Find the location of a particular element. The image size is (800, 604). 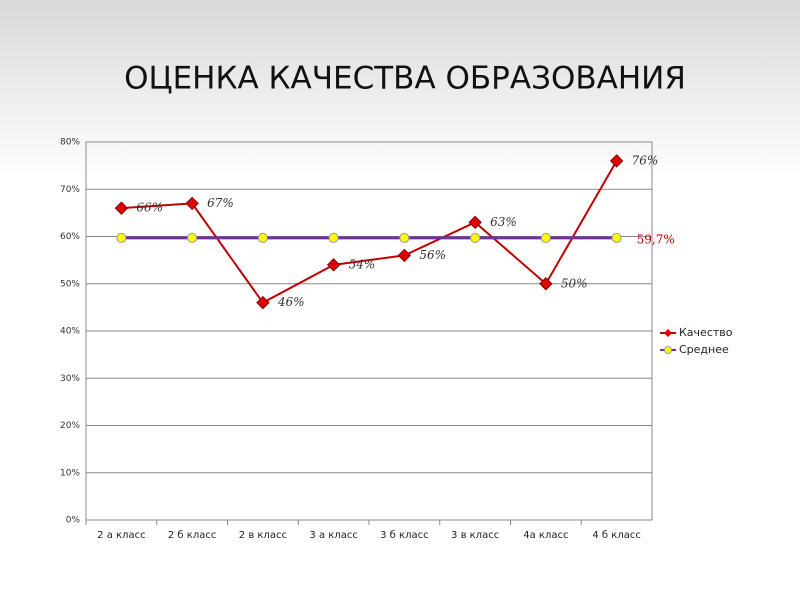

data-label: 50% is located at coordinates (574, 283).